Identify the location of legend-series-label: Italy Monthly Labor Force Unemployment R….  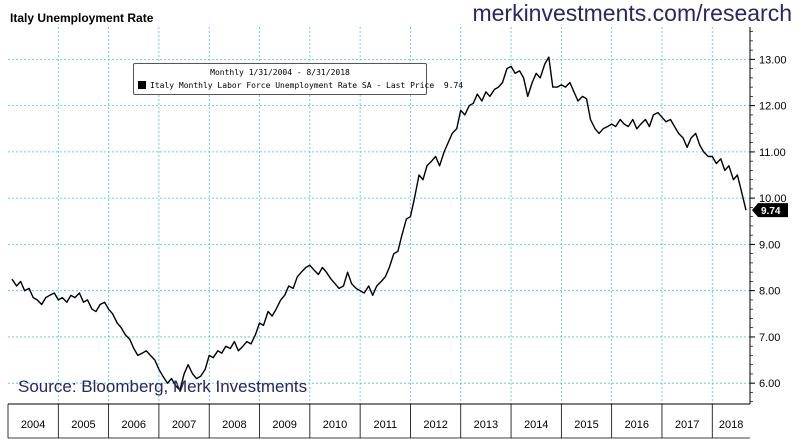
(292, 85).